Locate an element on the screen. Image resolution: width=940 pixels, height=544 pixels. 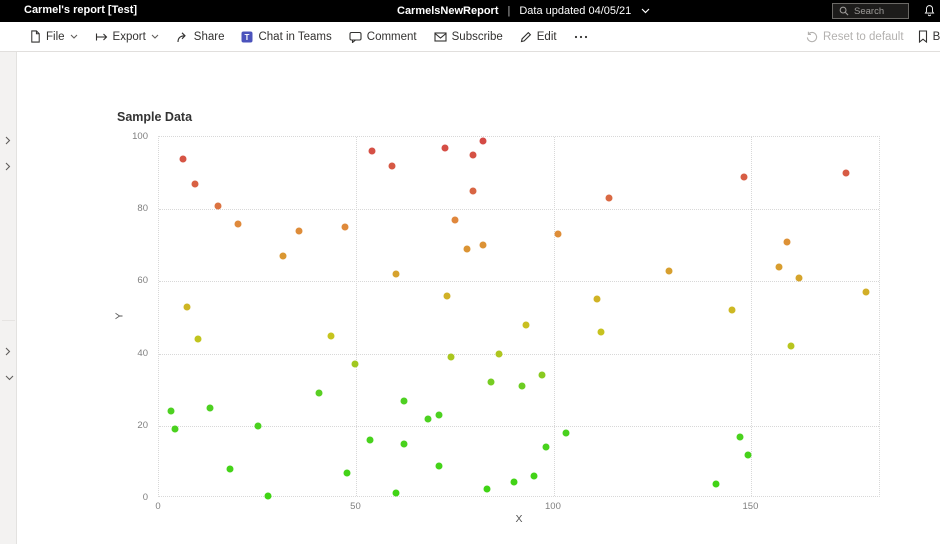
notifications-button is located at coordinates (929, 10).